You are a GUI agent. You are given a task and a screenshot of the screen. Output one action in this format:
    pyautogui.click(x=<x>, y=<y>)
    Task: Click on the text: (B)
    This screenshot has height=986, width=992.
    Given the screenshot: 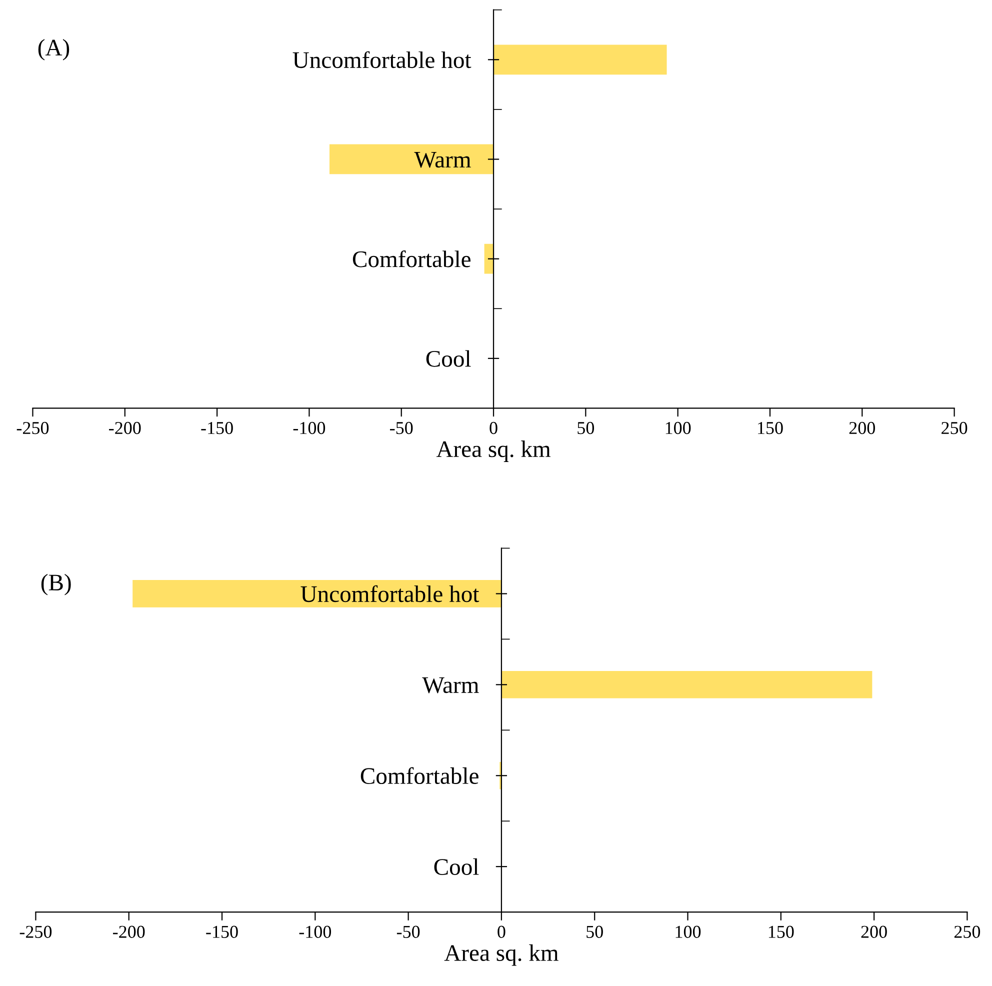 What is the action you would take?
    pyautogui.click(x=56, y=585)
    